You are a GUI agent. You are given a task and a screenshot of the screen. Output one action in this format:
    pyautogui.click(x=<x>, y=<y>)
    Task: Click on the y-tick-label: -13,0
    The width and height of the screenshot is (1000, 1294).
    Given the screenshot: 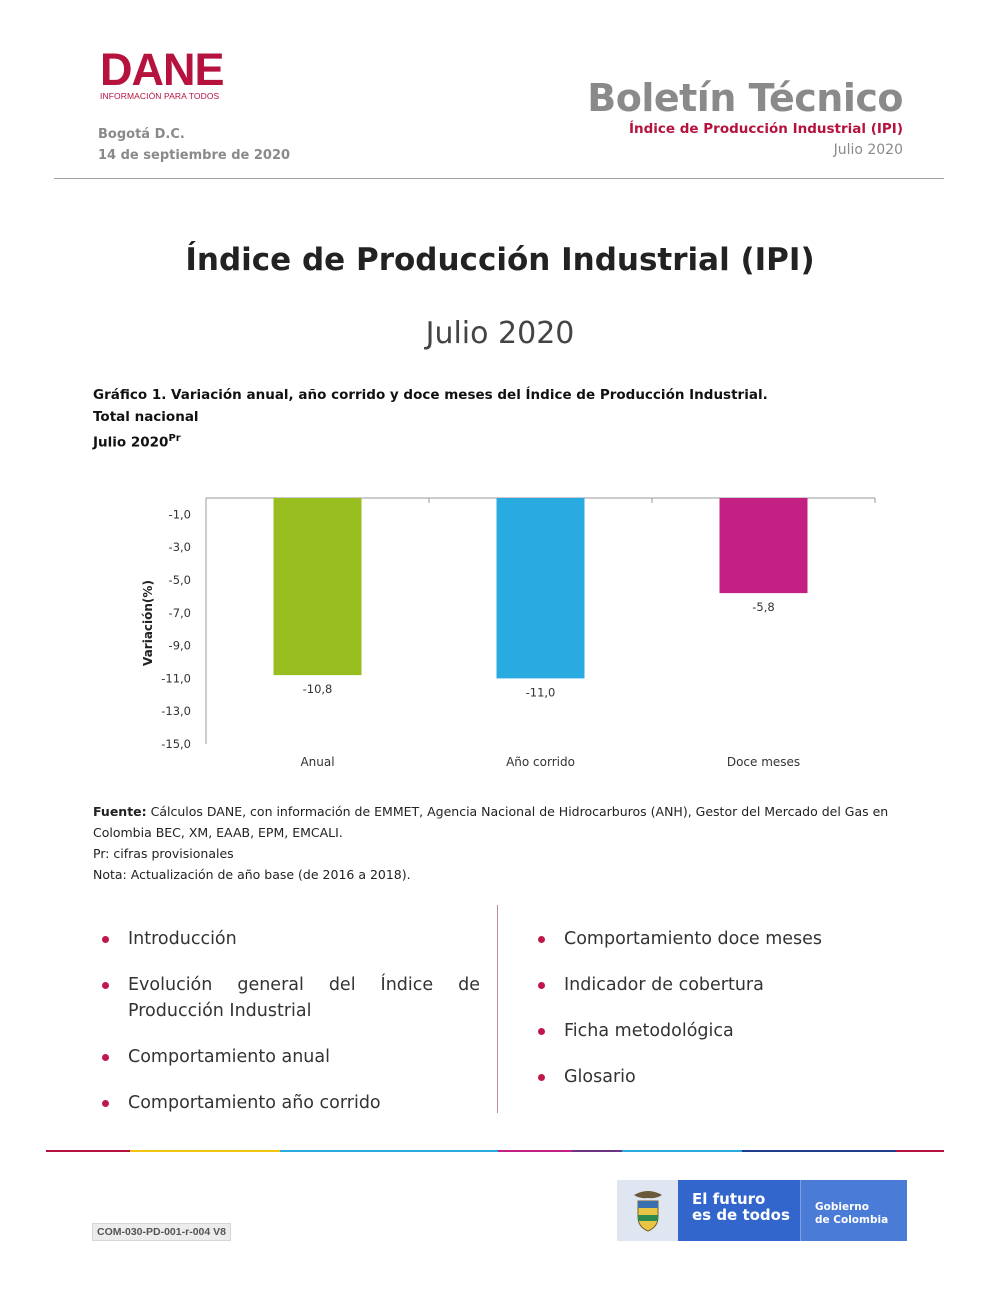 What is the action you would take?
    pyautogui.click(x=176, y=711)
    